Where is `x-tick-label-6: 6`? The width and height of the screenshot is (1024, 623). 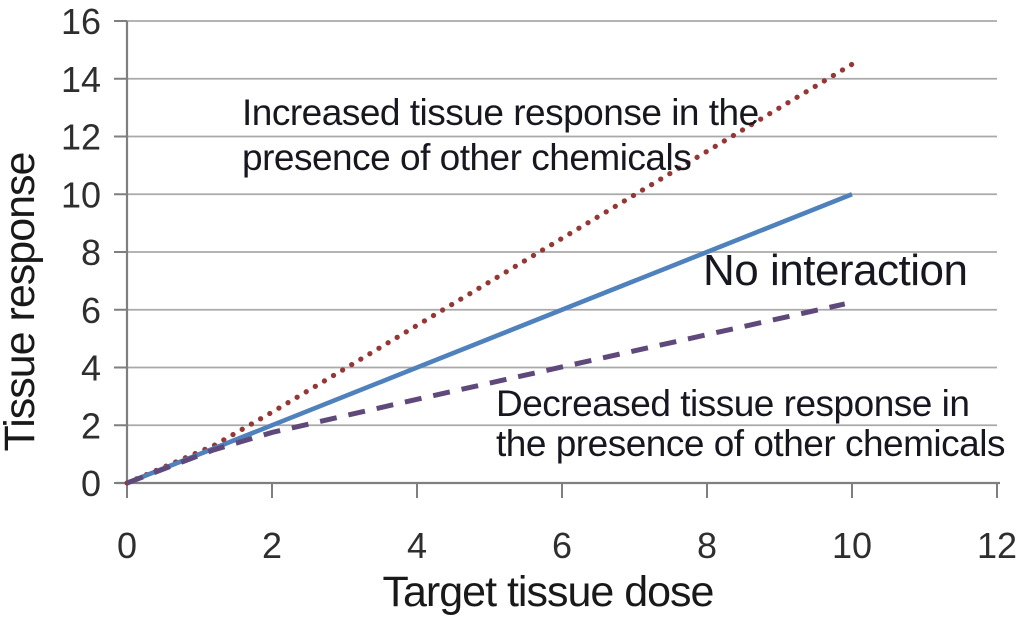
x-tick-label-6: 6 is located at coordinates (562, 545).